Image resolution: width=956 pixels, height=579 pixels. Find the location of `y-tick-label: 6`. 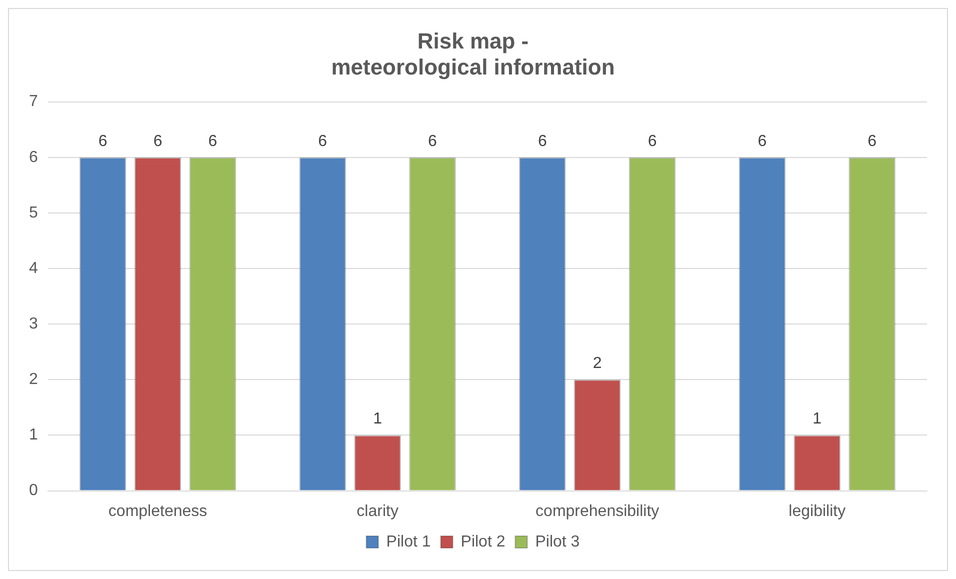

y-tick-label: 6 is located at coordinates (33, 157).